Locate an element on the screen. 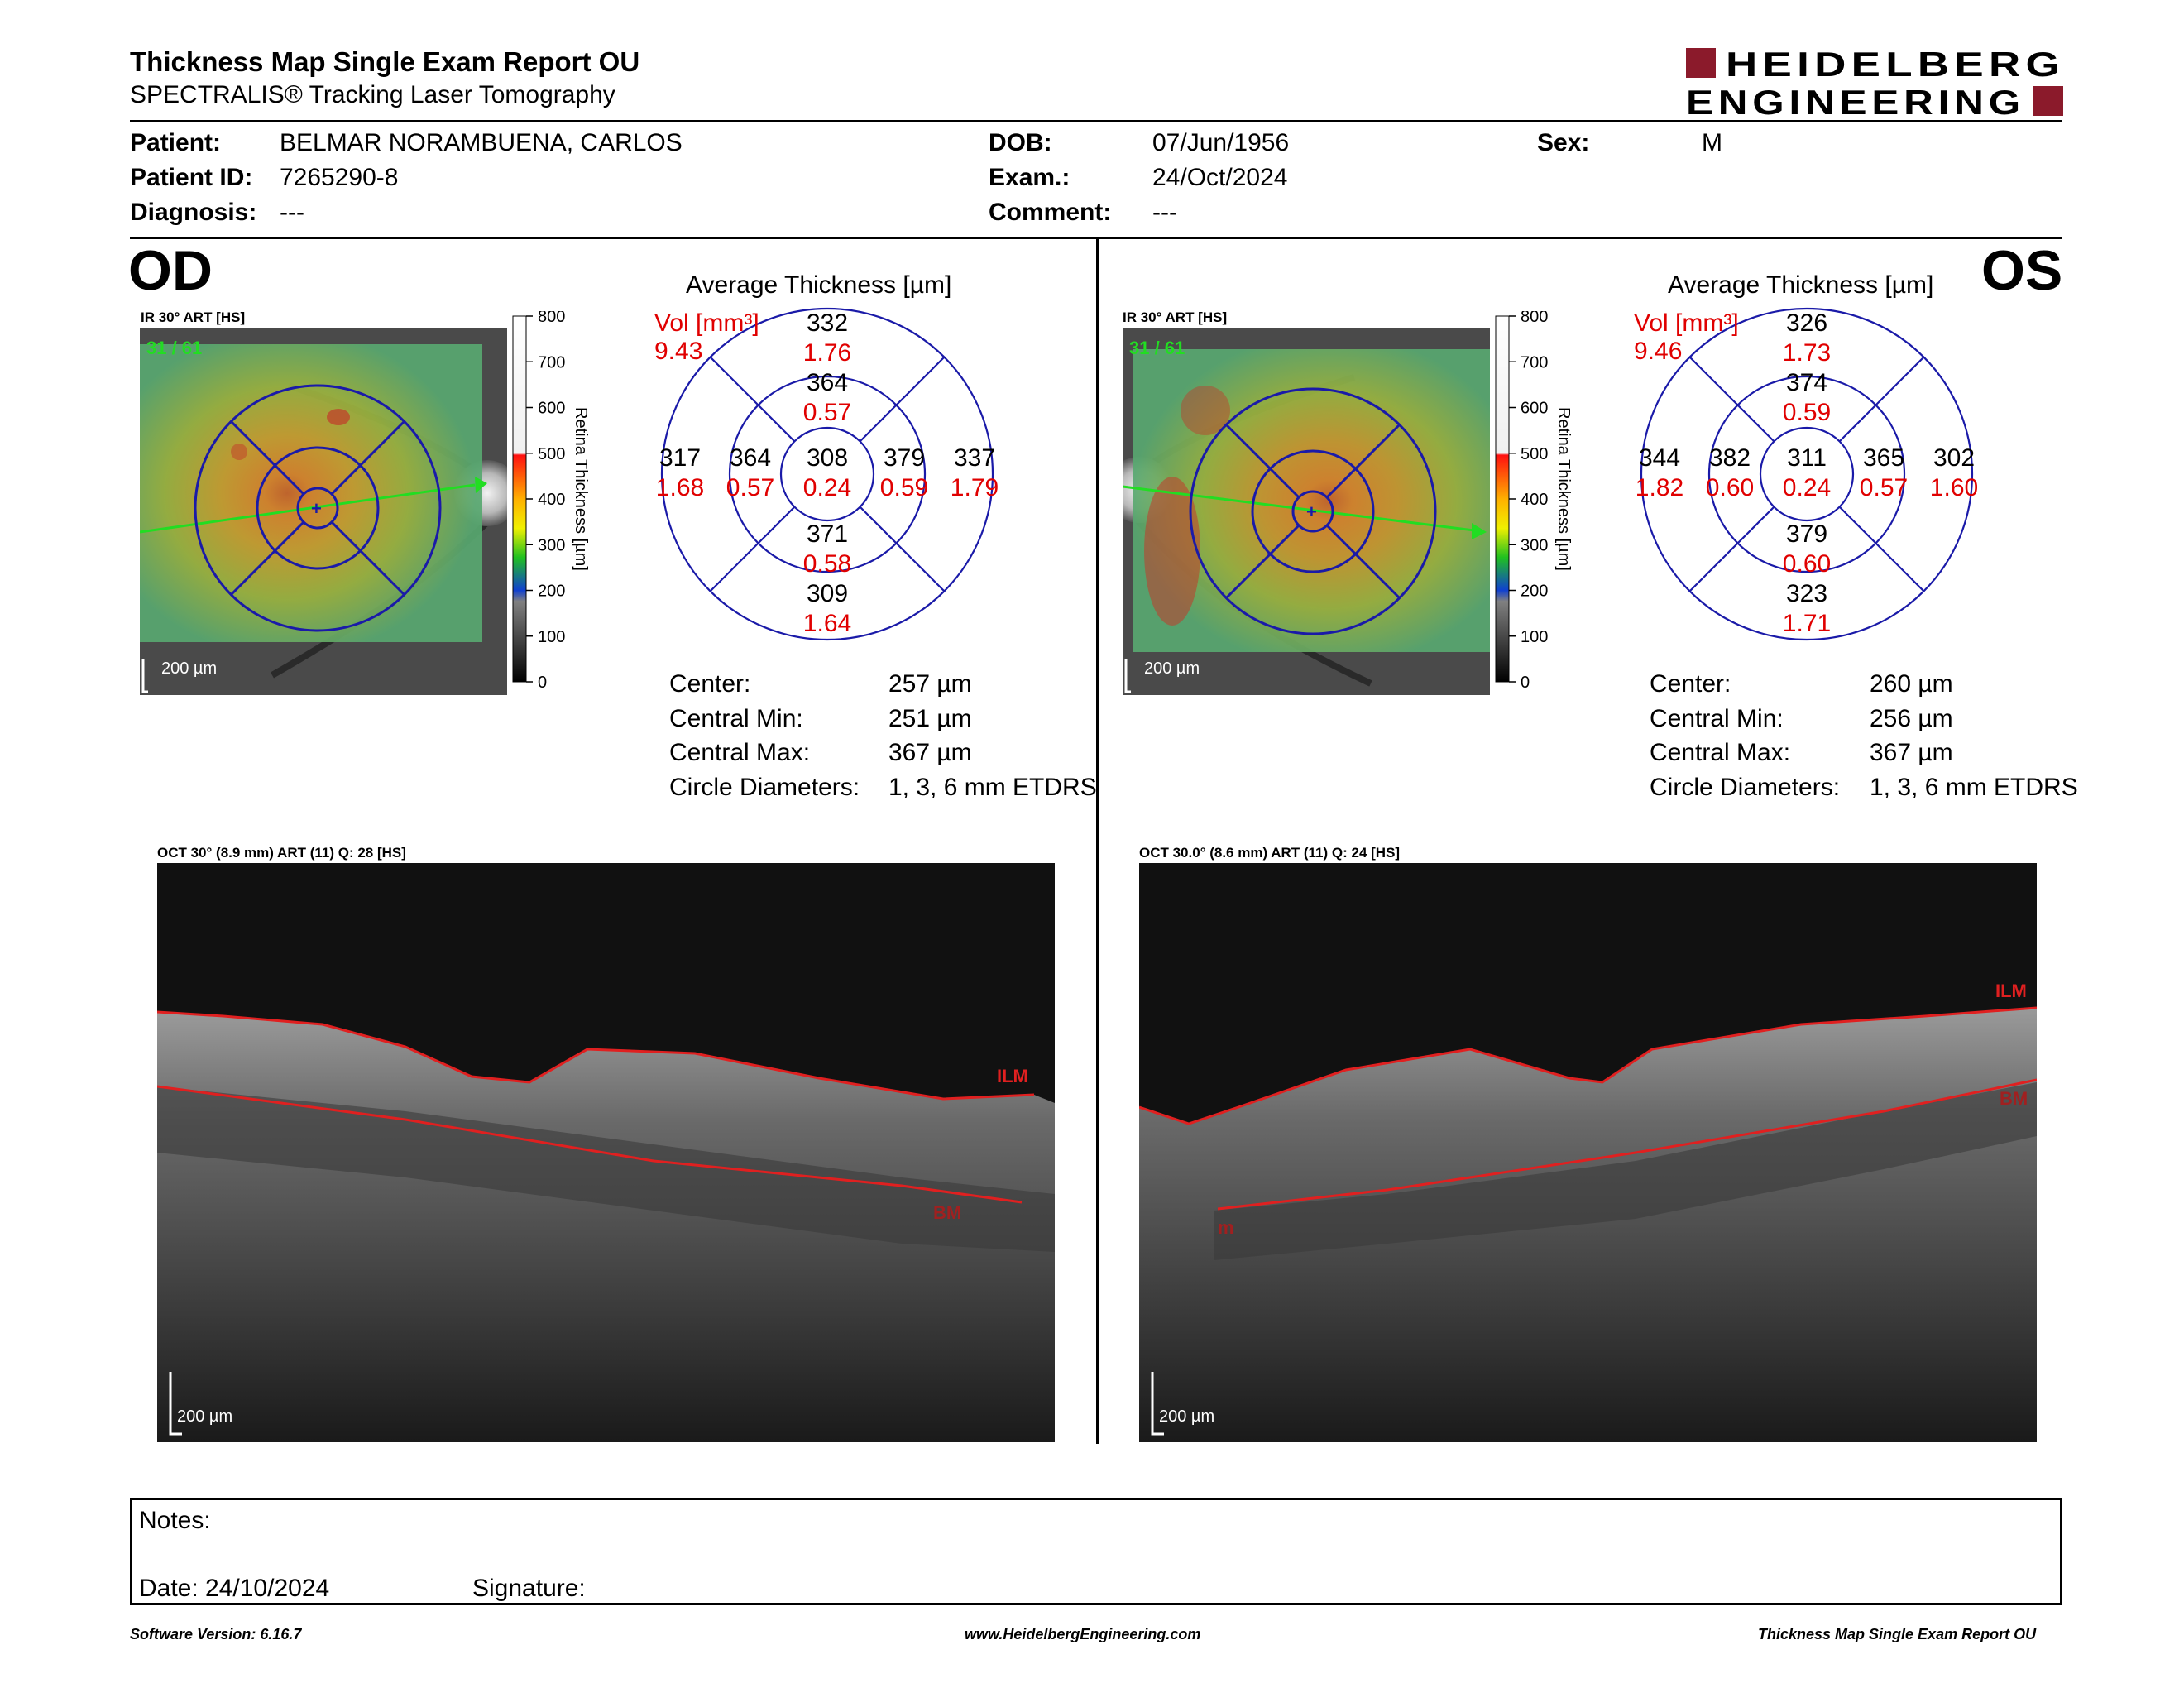 The width and height of the screenshot is (2184, 1688). os-sector-outer-inf-volume: 1.71 is located at coordinates (1807, 623).